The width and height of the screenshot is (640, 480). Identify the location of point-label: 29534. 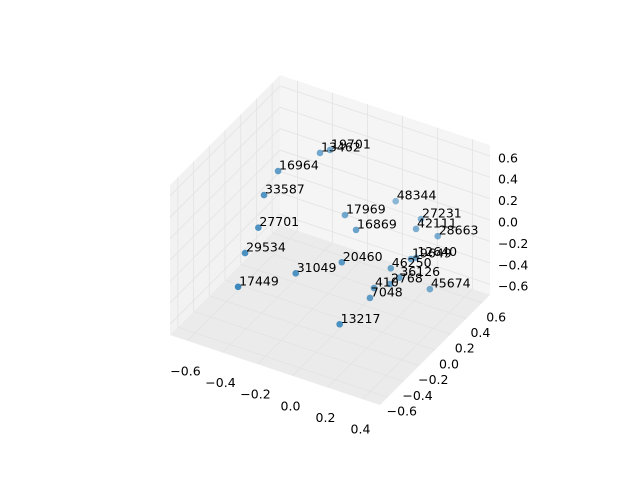
(266, 247).